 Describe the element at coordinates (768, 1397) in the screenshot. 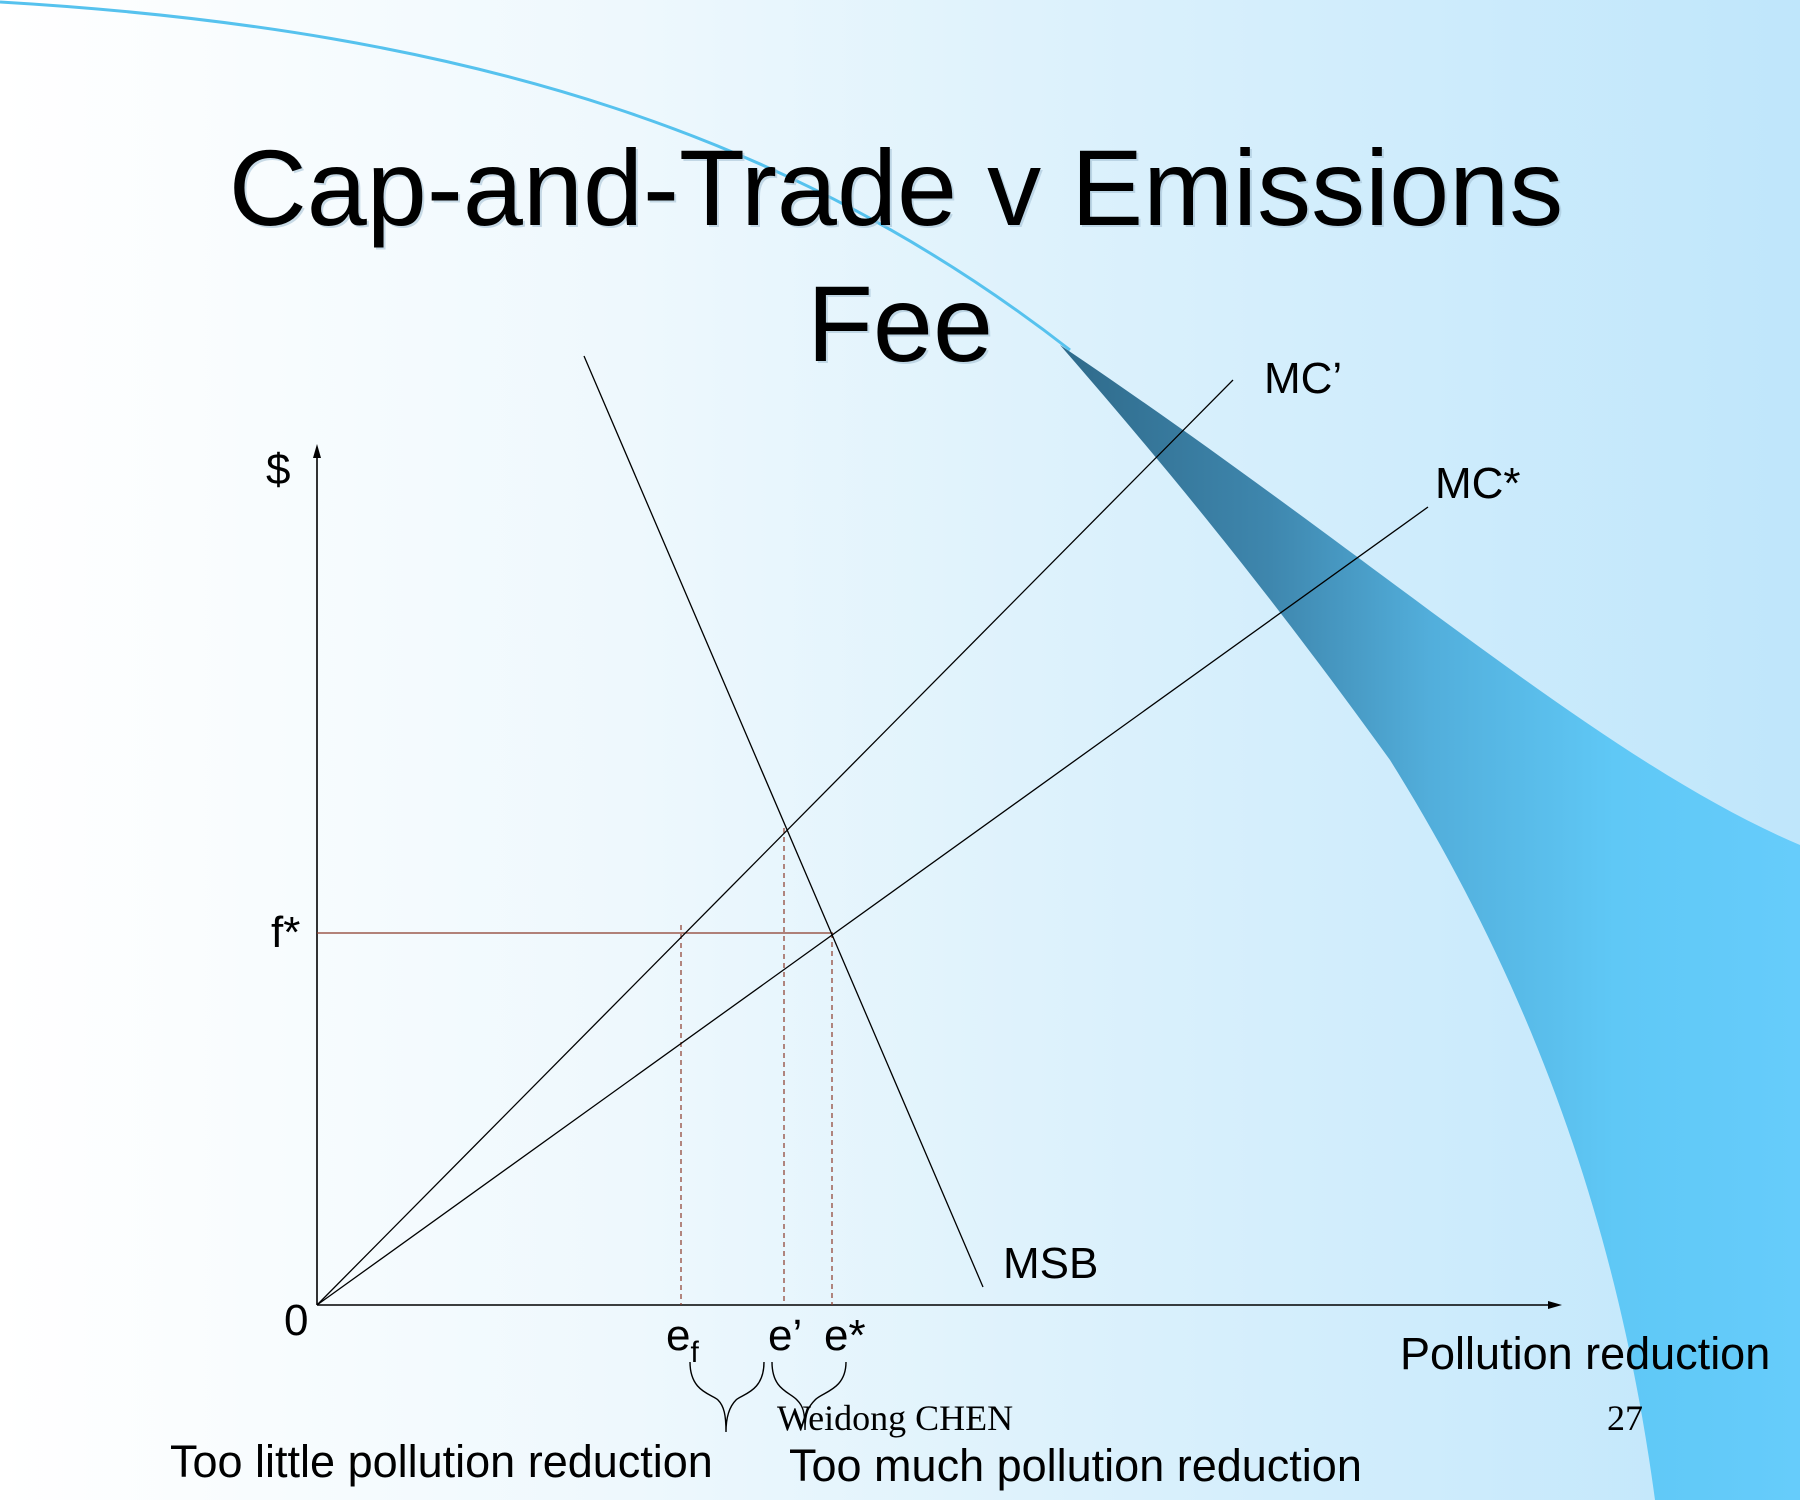

I see `braces` at that location.